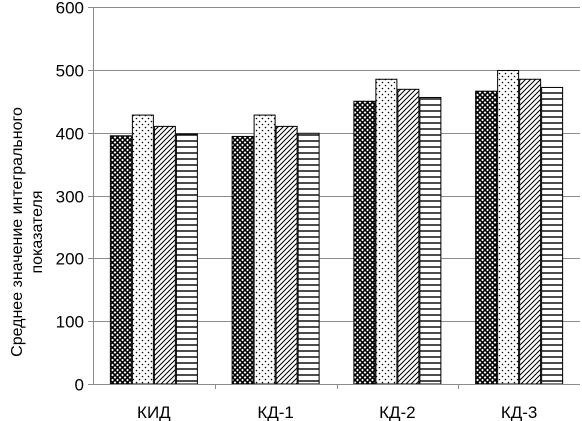  I want to click on y-tick-label: 500, so click(70, 71).